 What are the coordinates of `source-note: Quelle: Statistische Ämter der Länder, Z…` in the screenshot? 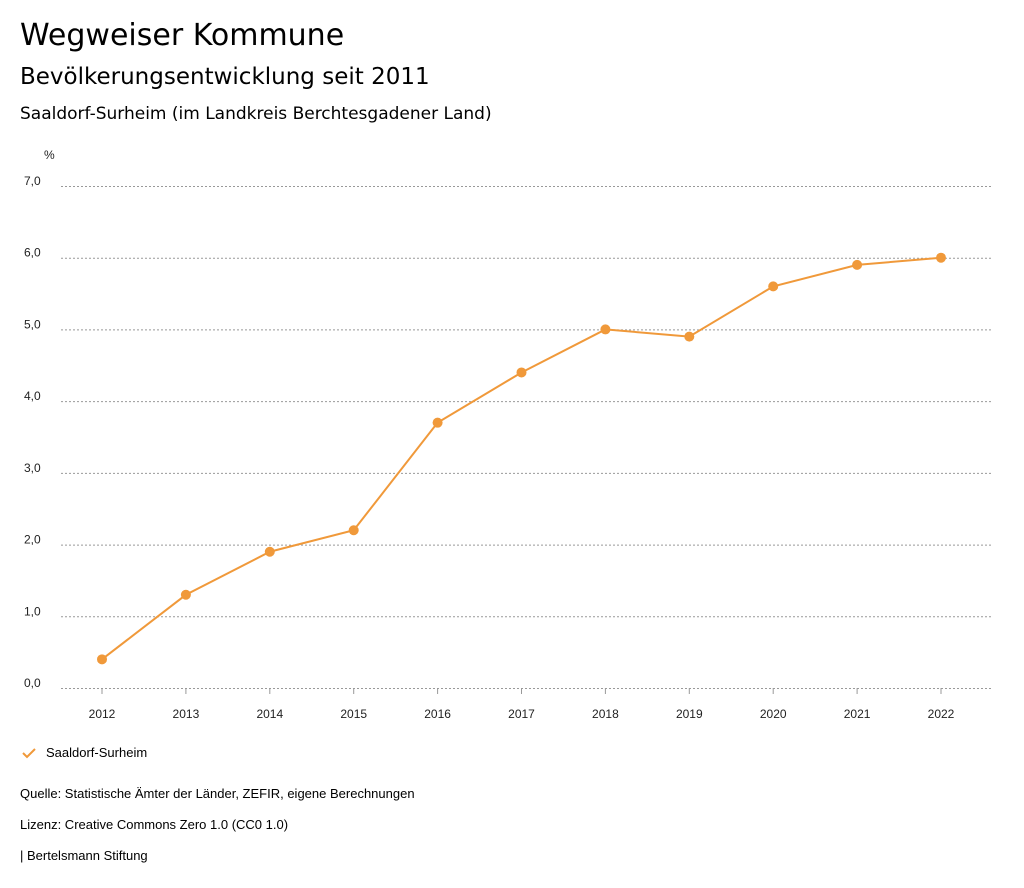 It's located at (217, 793).